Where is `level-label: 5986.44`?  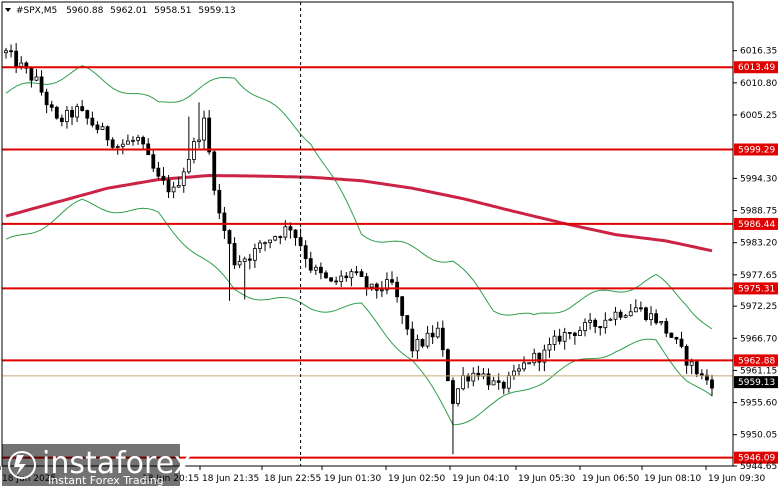 level-label: 5986.44 is located at coordinates (756, 225).